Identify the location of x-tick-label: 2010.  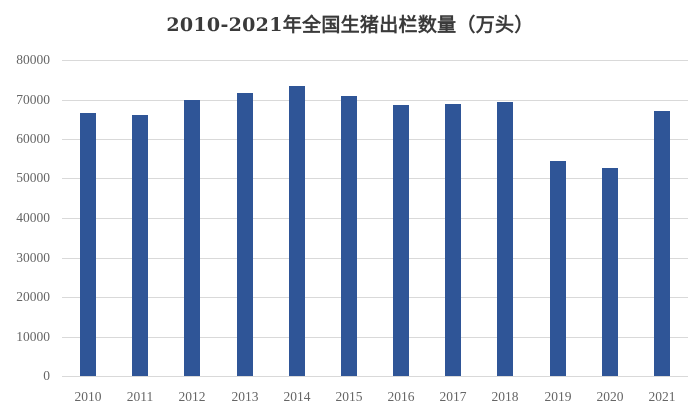
(88, 396).